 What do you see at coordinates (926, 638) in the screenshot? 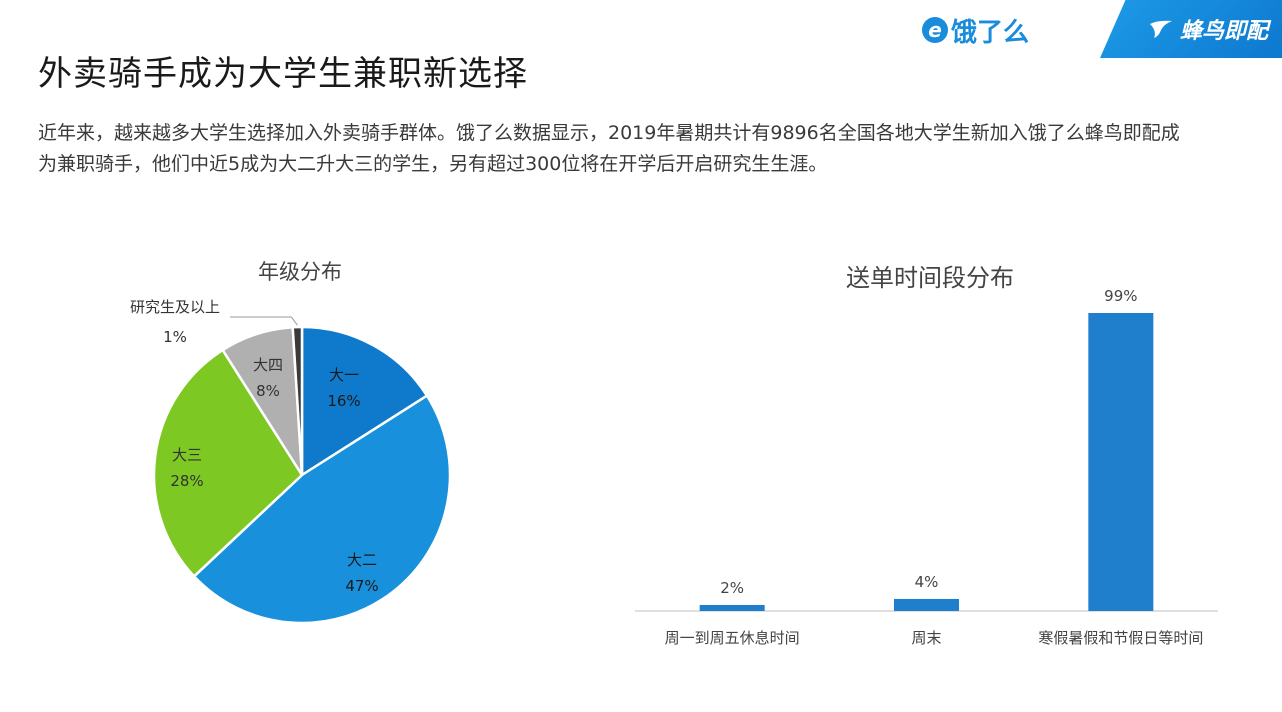
I see `bar-category-label: 周末` at bounding box center [926, 638].